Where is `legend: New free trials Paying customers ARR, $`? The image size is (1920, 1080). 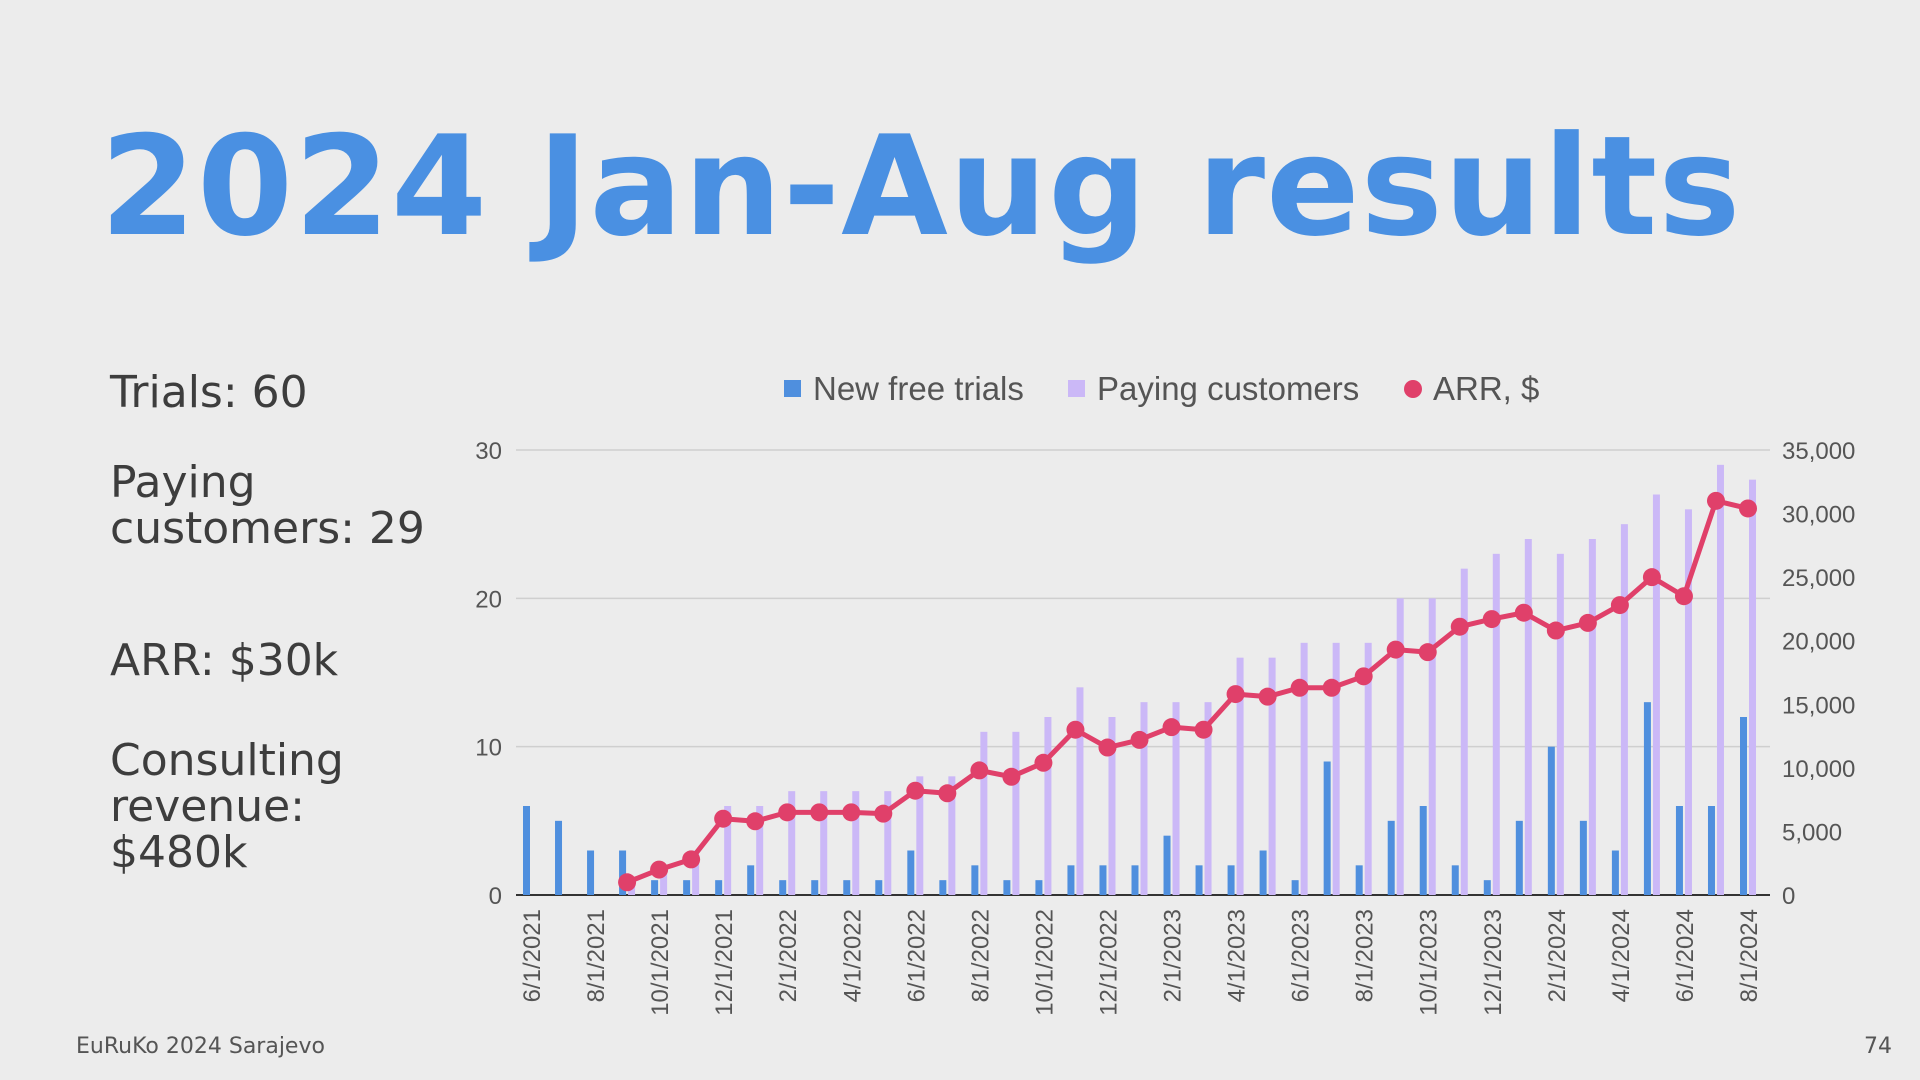
legend: New free trials Paying customers ARR, $ is located at coordinates (1161, 388).